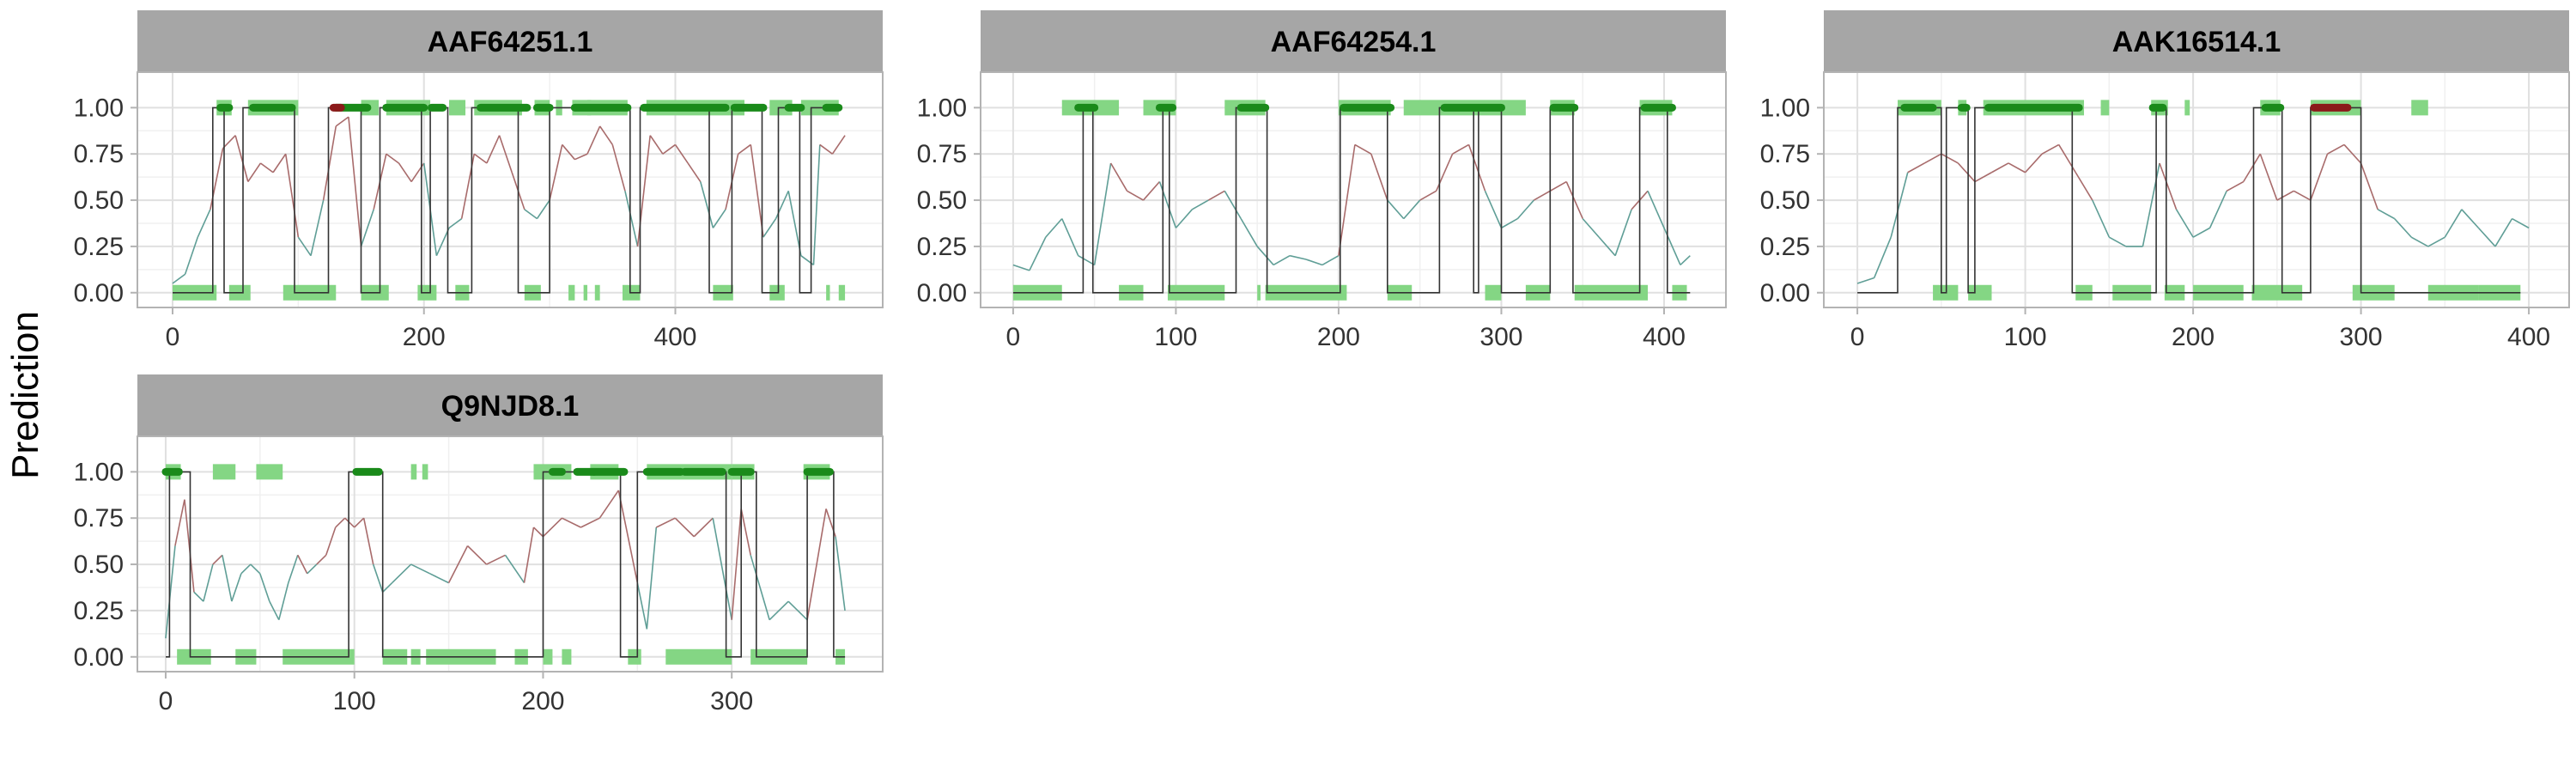 Image resolution: width=2576 pixels, height=773 pixels. Describe the element at coordinates (99, 611) in the screenshot. I see `y-tick-label: 0.25` at that location.